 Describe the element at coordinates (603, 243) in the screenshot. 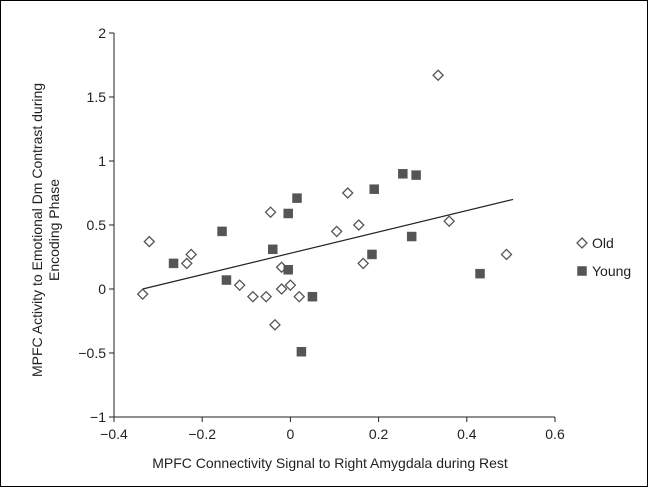

I see `legend-label-old: Old` at that location.